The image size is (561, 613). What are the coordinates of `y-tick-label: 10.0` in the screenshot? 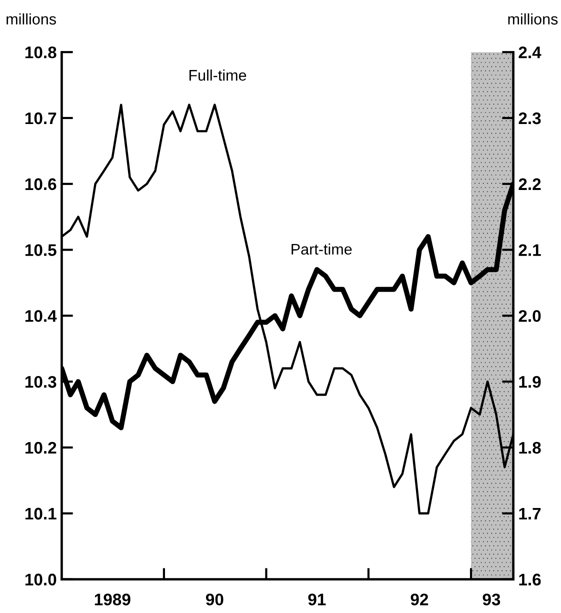 It's located at (40, 580).